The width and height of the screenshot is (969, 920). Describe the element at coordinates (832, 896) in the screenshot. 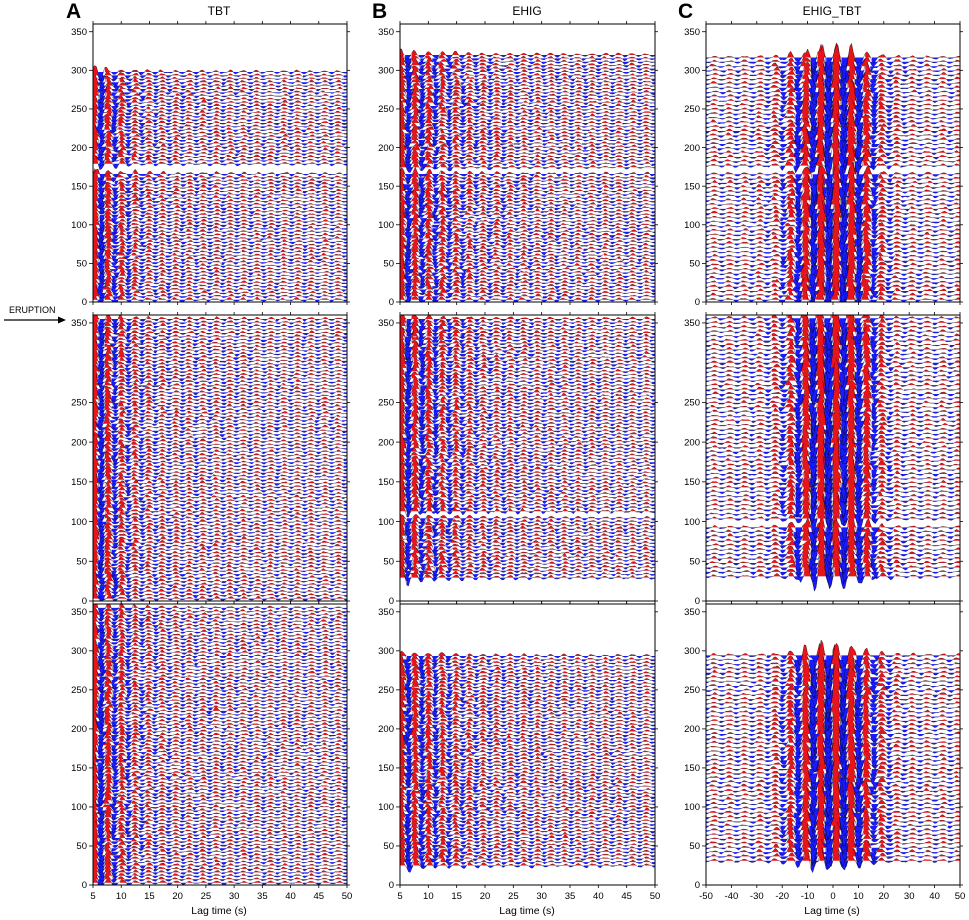

I see `x-tick-label: 0` at that location.